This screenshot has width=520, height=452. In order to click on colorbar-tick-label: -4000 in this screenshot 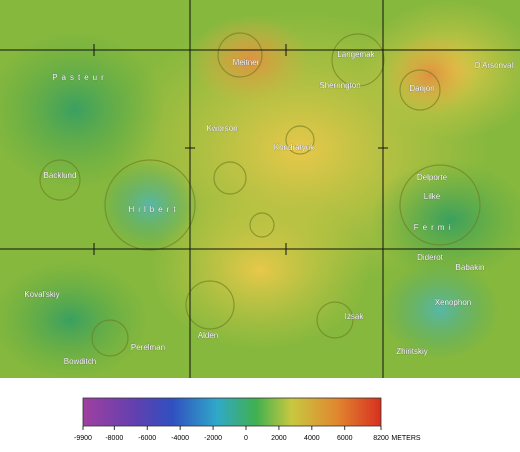, I will do `click(180, 438)`.